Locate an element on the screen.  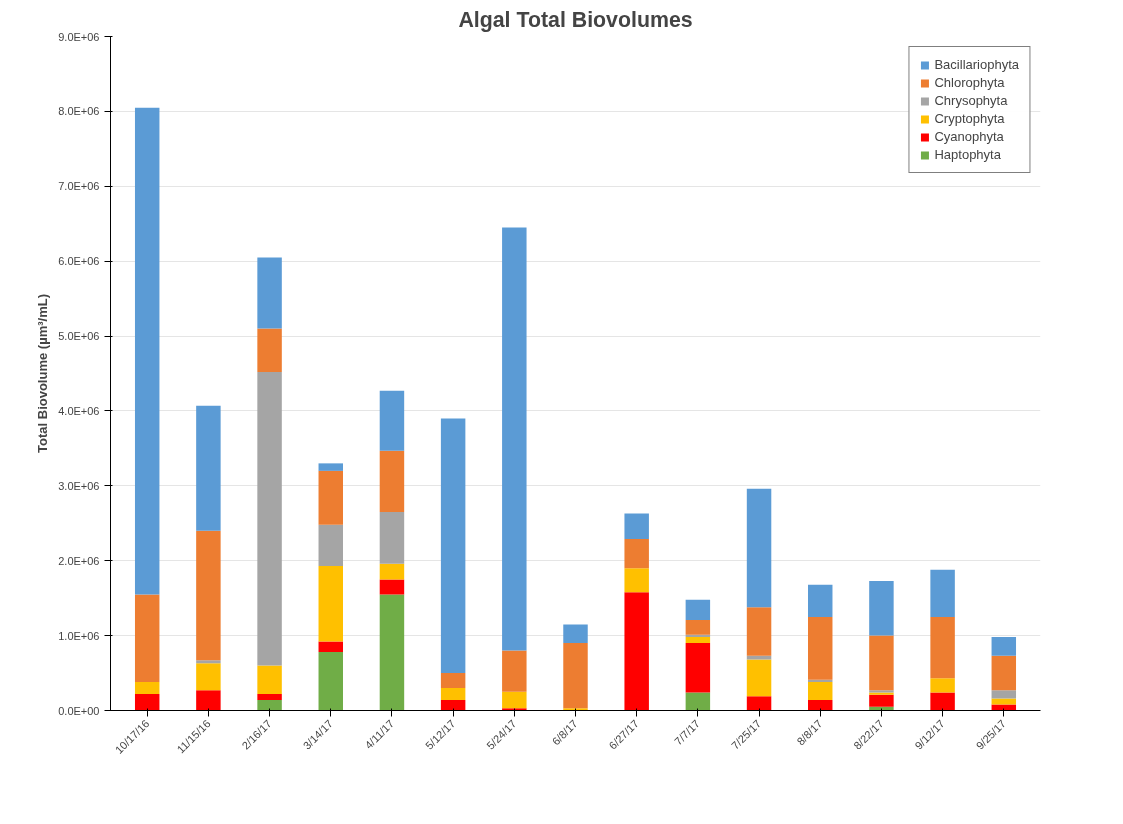
y-tick-label: 2.0E+06 is located at coordinates (79, 560).